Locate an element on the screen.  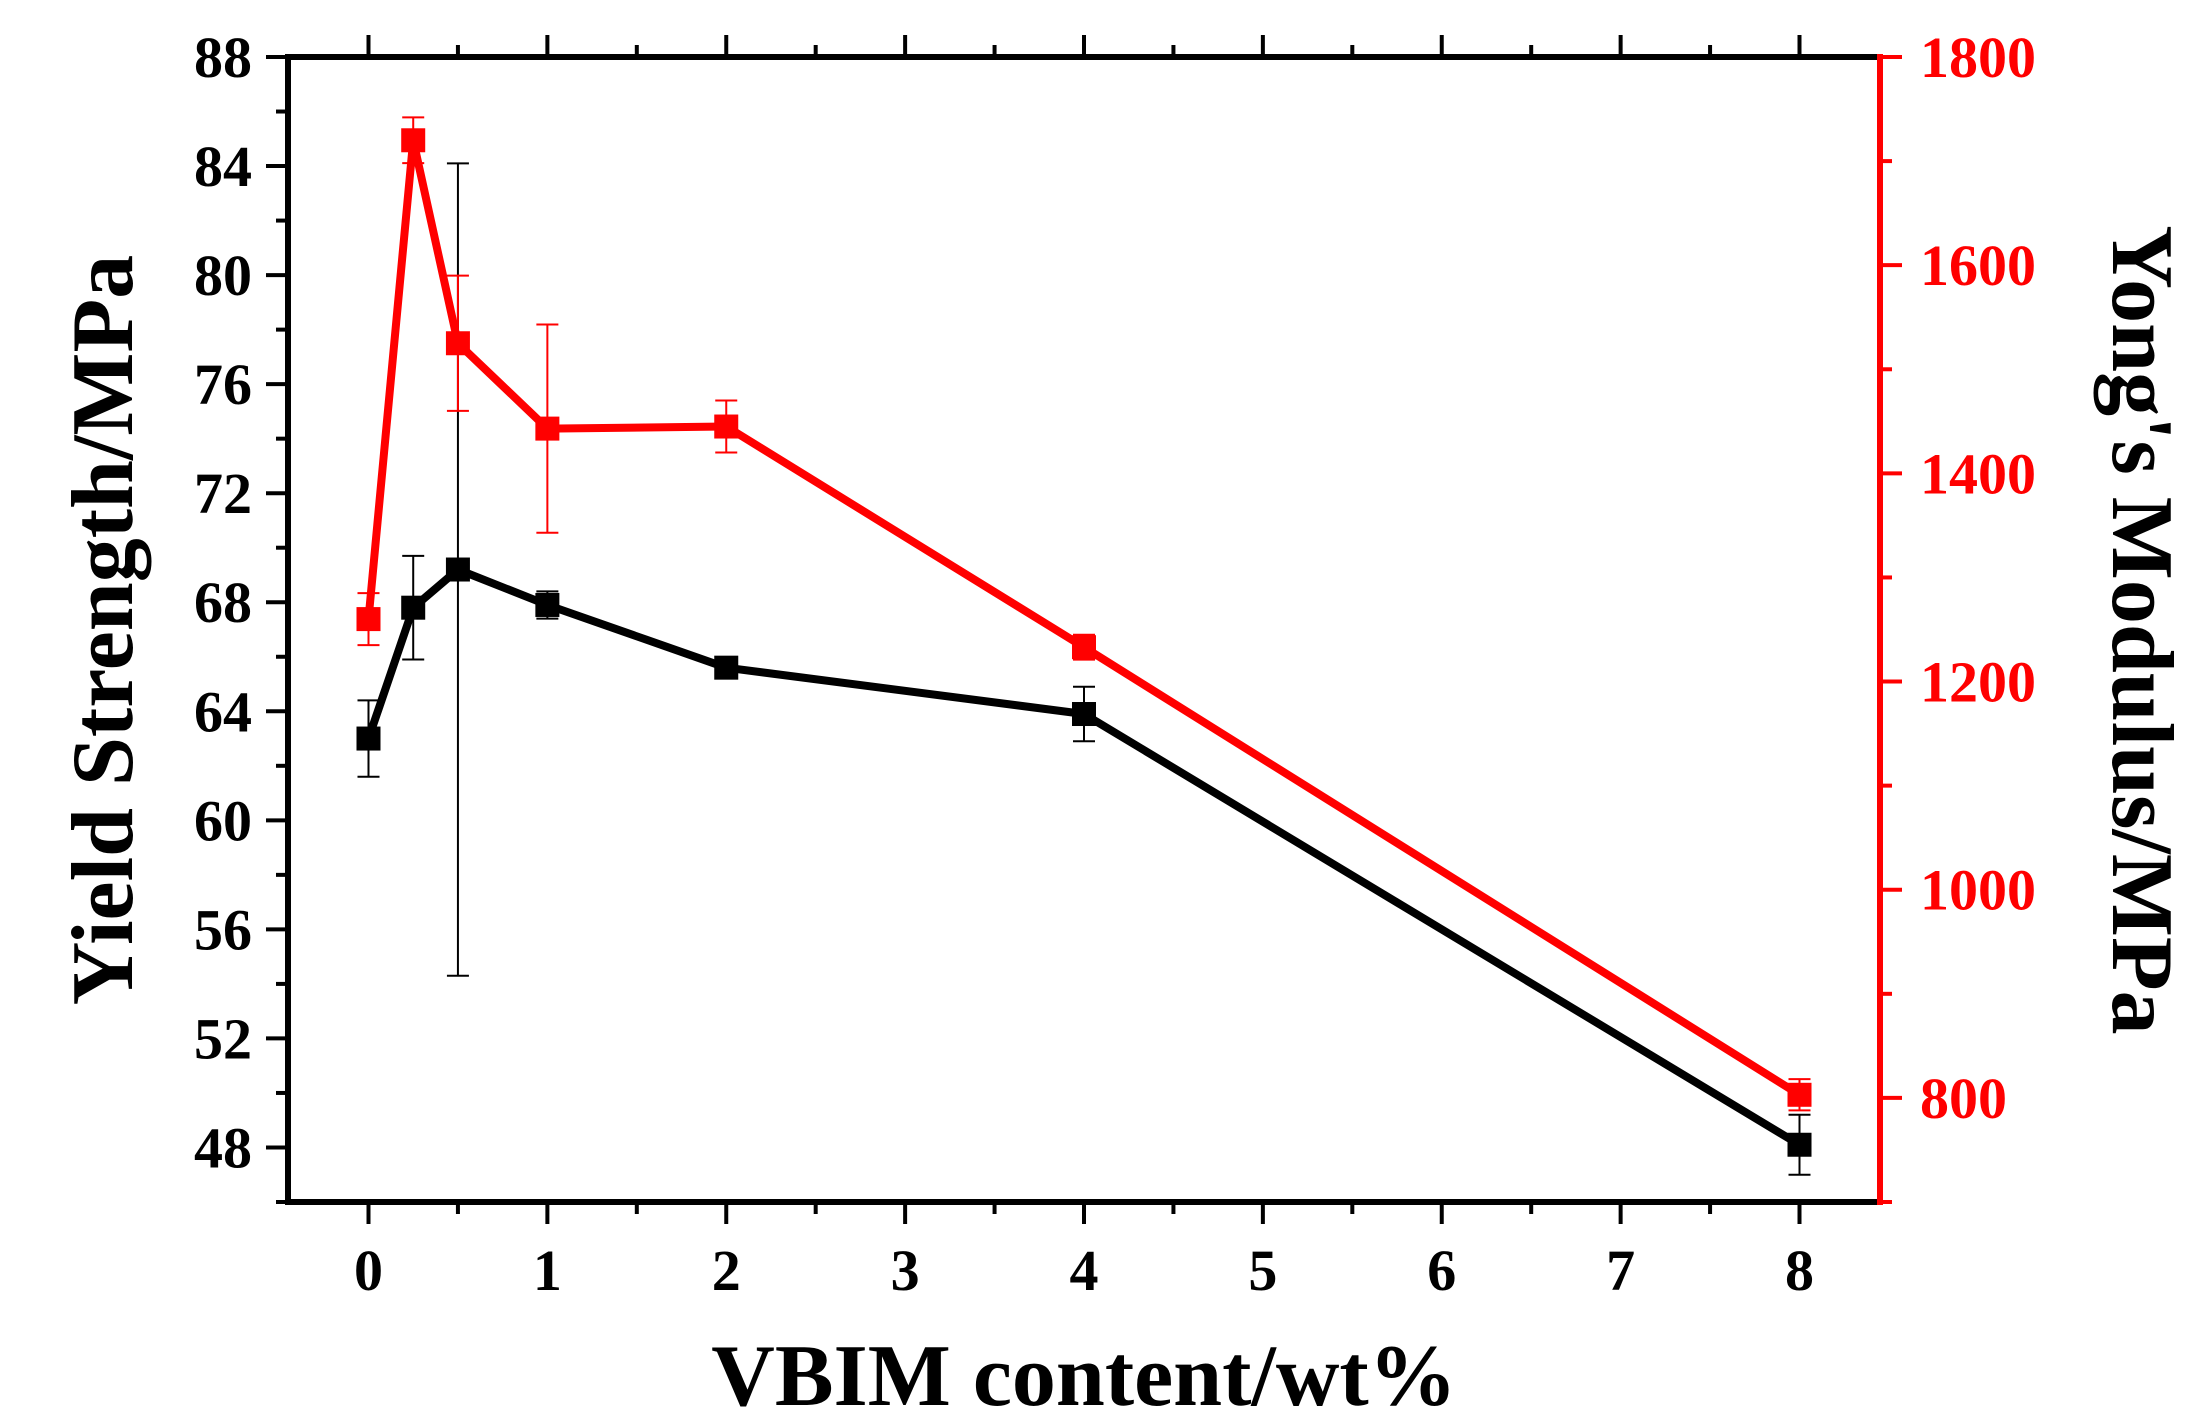
x-tick-label: 8 is located at coordinates (1799, 1270).